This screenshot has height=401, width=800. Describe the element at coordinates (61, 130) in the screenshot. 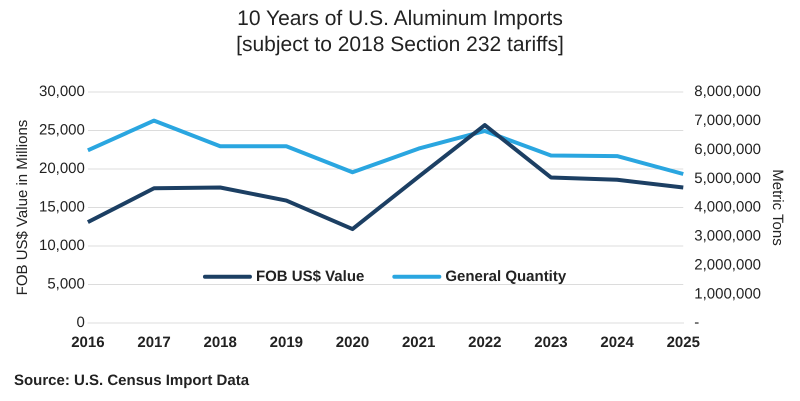

I see `y-tick-label: 25,000` at that location.